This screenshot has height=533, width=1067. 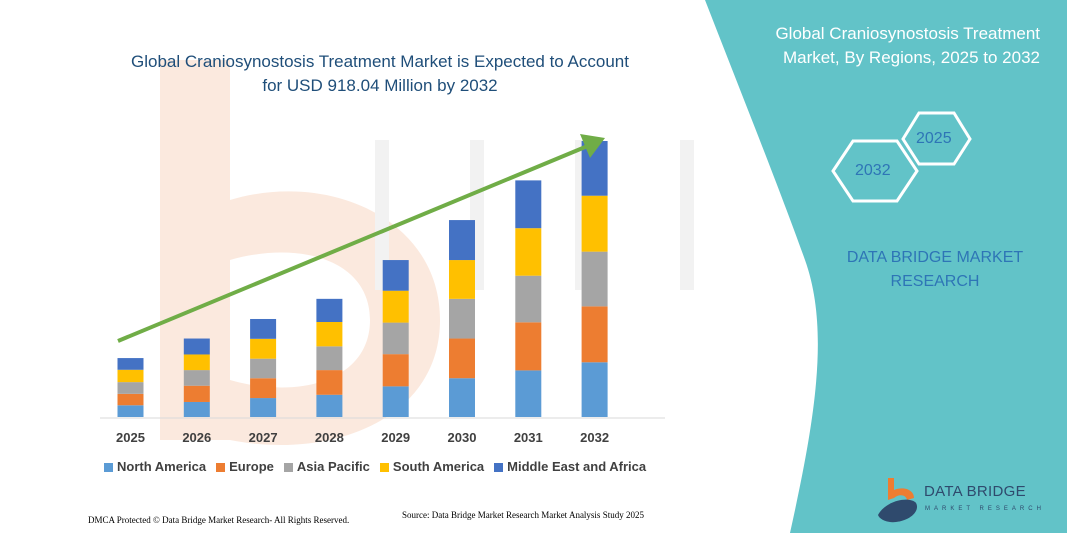 I want to click on x-tick-label: 2032, so click(x=595, y=437).